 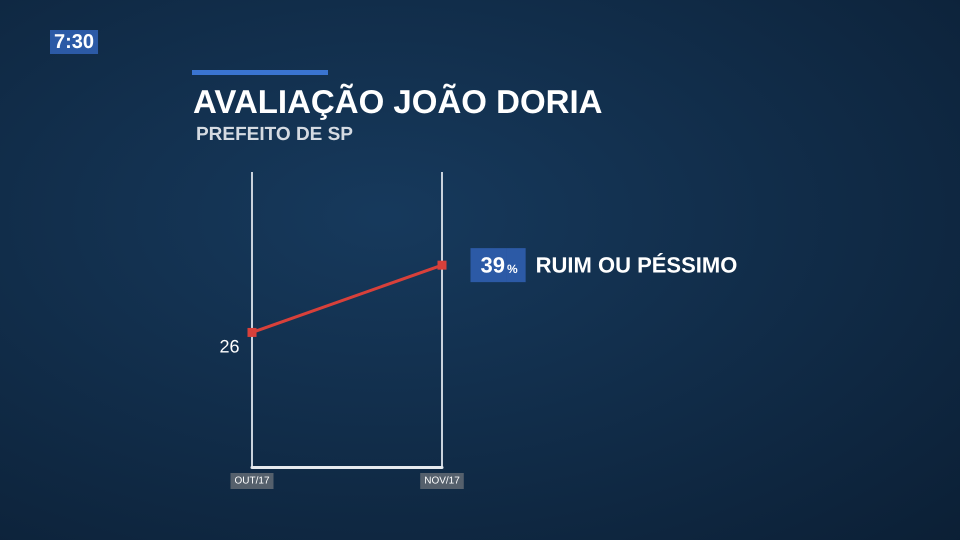 What do you see at coordinates (229, 346) in the screenshot?
I see `data-label: 26` at bounding box center [229, 346].